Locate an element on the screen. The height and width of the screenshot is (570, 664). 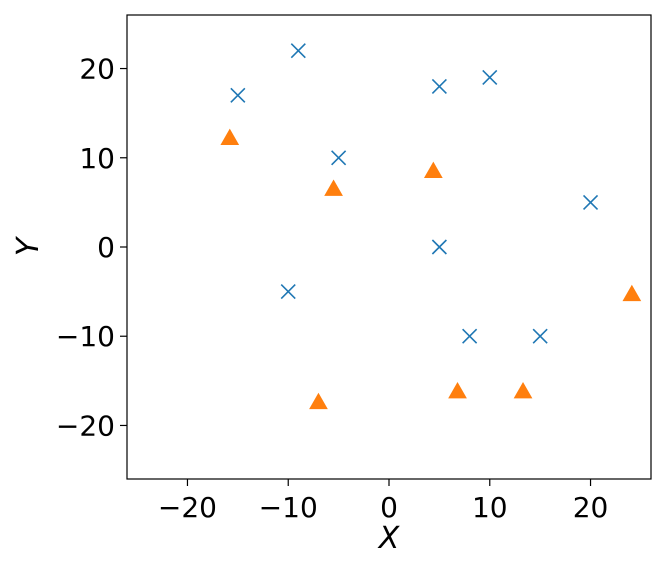
x-axis-ticks: −20 −10 0 10 20 is located at coordinates (383, 501).